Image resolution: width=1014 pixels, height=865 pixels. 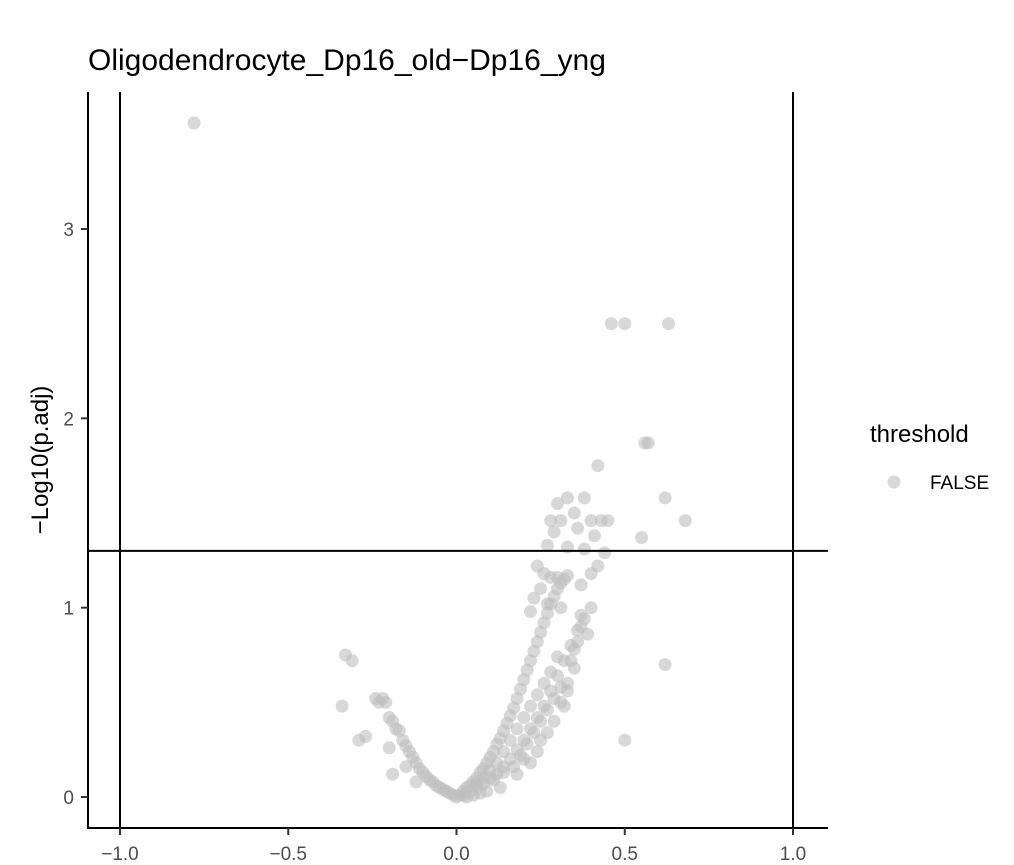 I want to click on y-tick-label: 0, so click(x=68, y=798).